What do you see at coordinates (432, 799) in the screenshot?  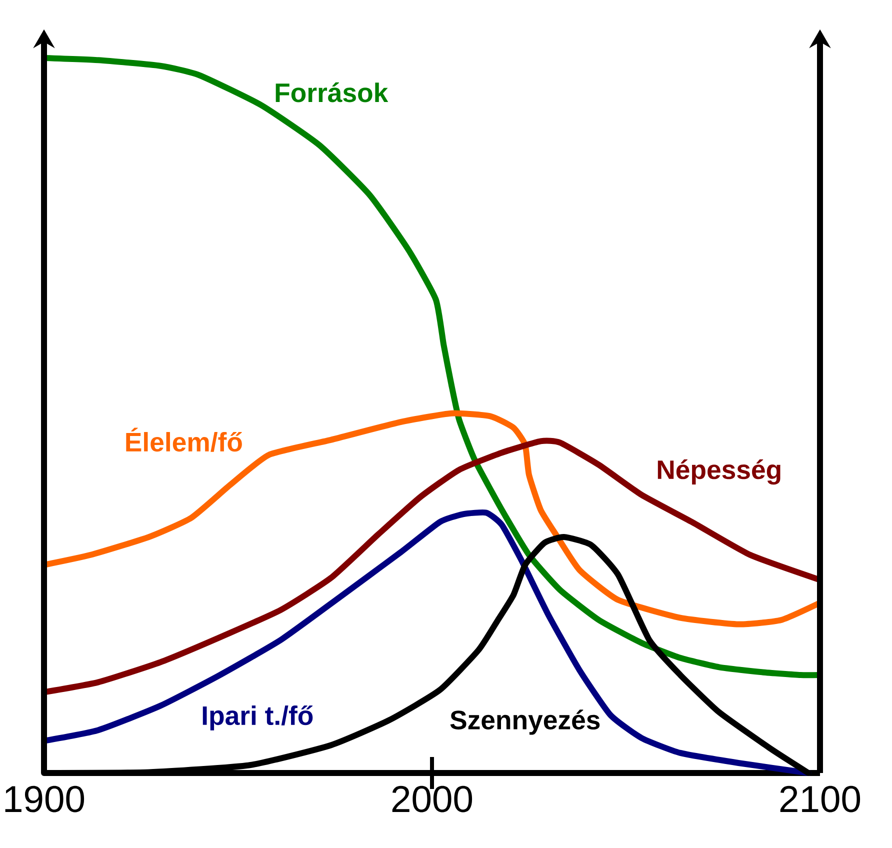 I see `x-tick-label: 2000` at bounding box center [432, 799].